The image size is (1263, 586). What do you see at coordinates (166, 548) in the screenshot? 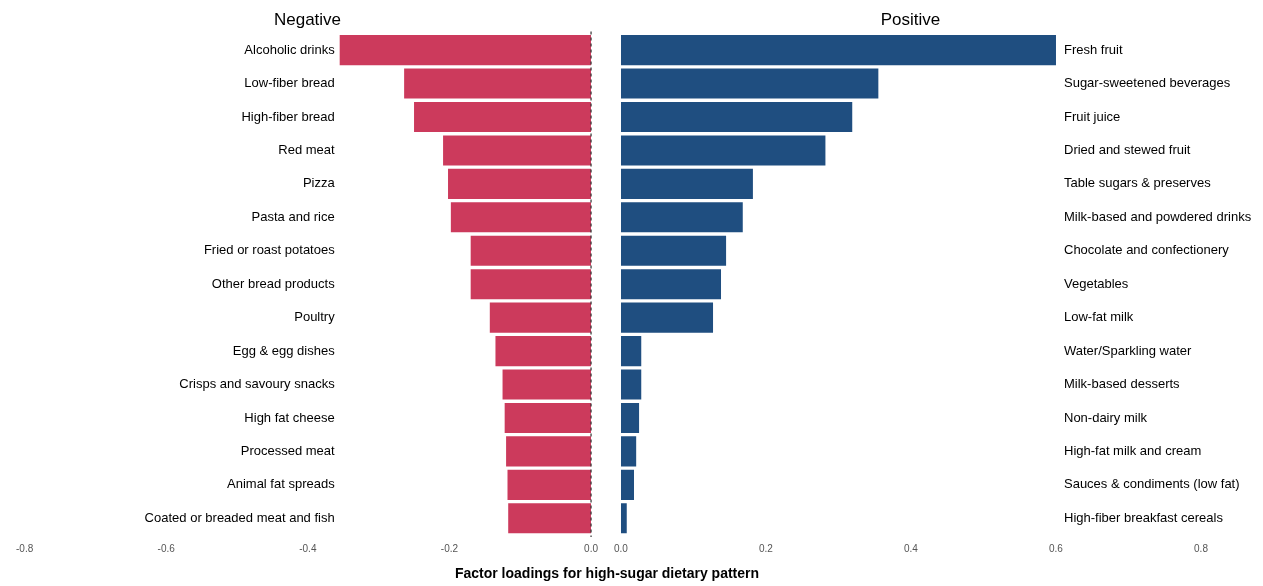
I see `x-tick-label: -0.6` at bounding box center [166, 548].